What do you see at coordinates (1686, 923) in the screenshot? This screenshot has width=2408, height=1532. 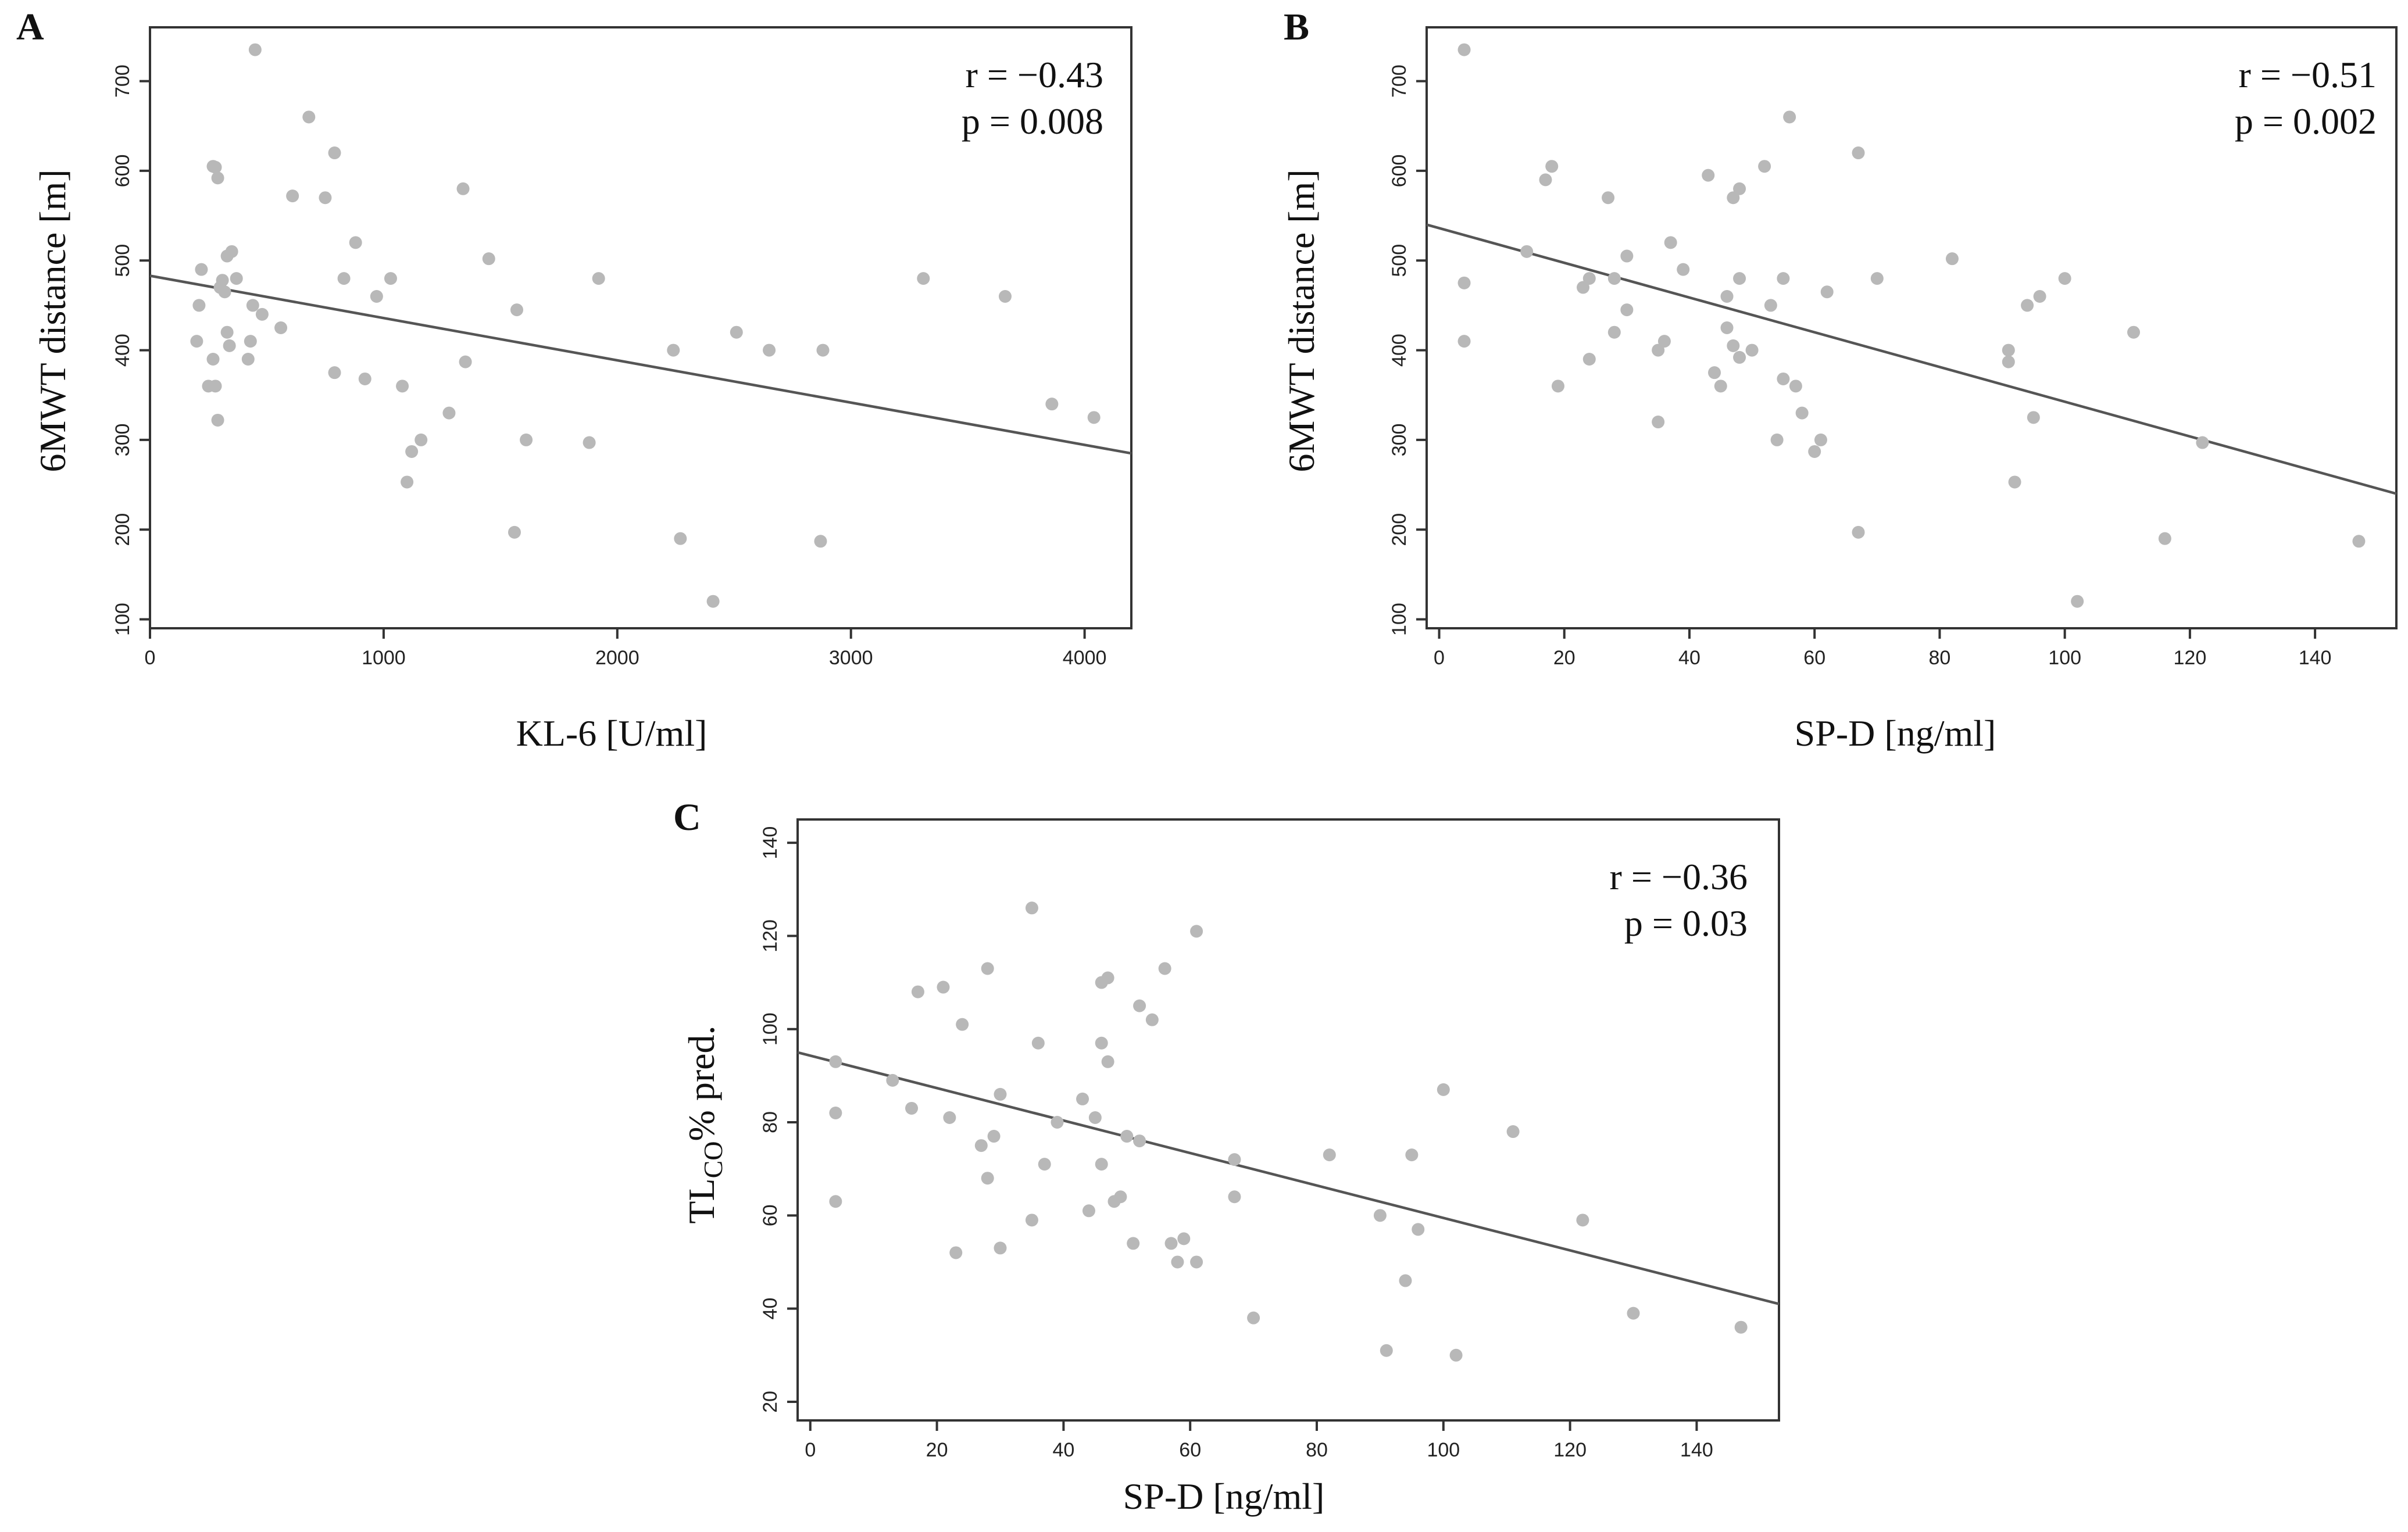 I see `panel-c-p-value: p = 0.03` at bounding box center [1686, 923].